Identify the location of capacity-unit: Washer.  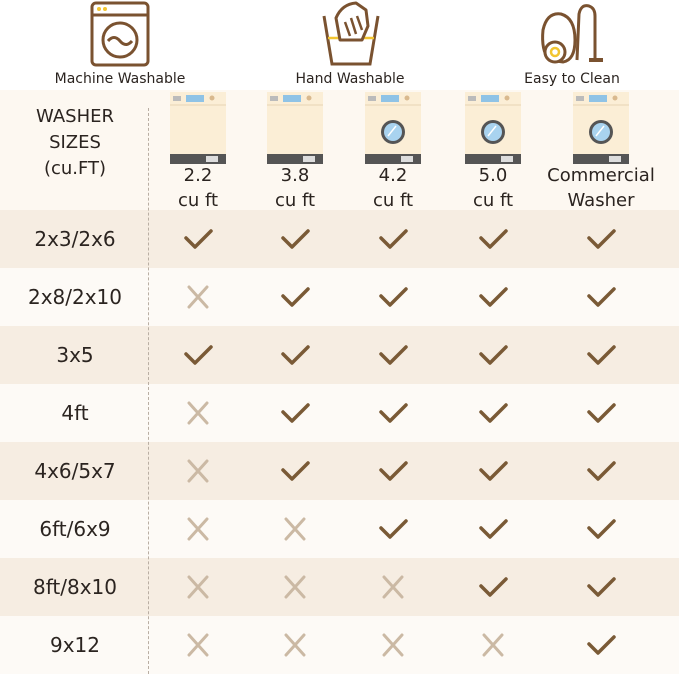
(601, 200).